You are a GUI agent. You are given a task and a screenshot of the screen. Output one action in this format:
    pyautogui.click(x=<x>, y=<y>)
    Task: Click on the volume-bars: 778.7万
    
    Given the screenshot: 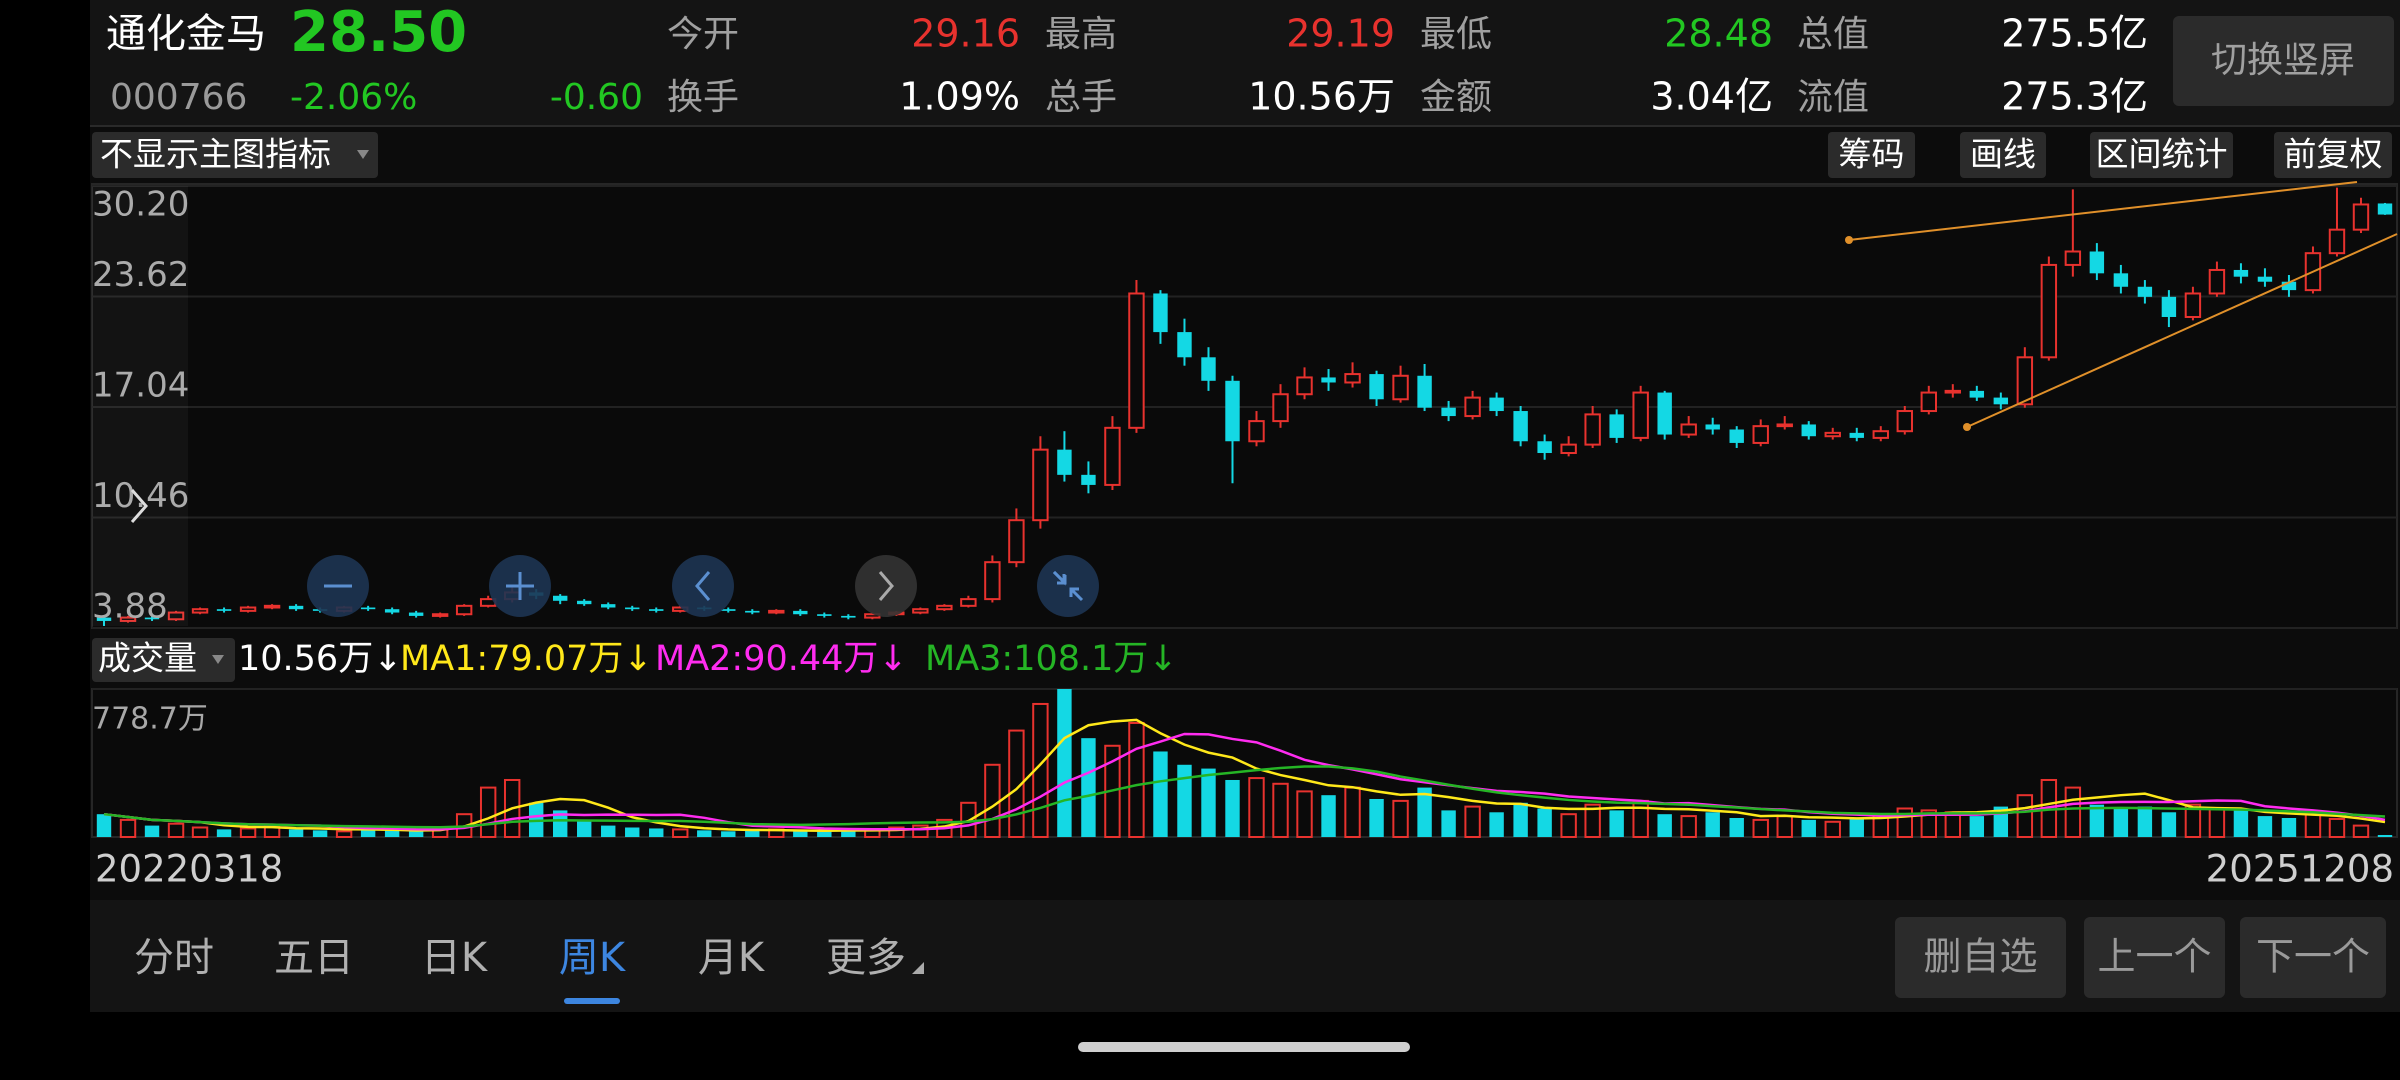 What is the action you would take?
    pyautogui.click(x=1244, y=763)
    